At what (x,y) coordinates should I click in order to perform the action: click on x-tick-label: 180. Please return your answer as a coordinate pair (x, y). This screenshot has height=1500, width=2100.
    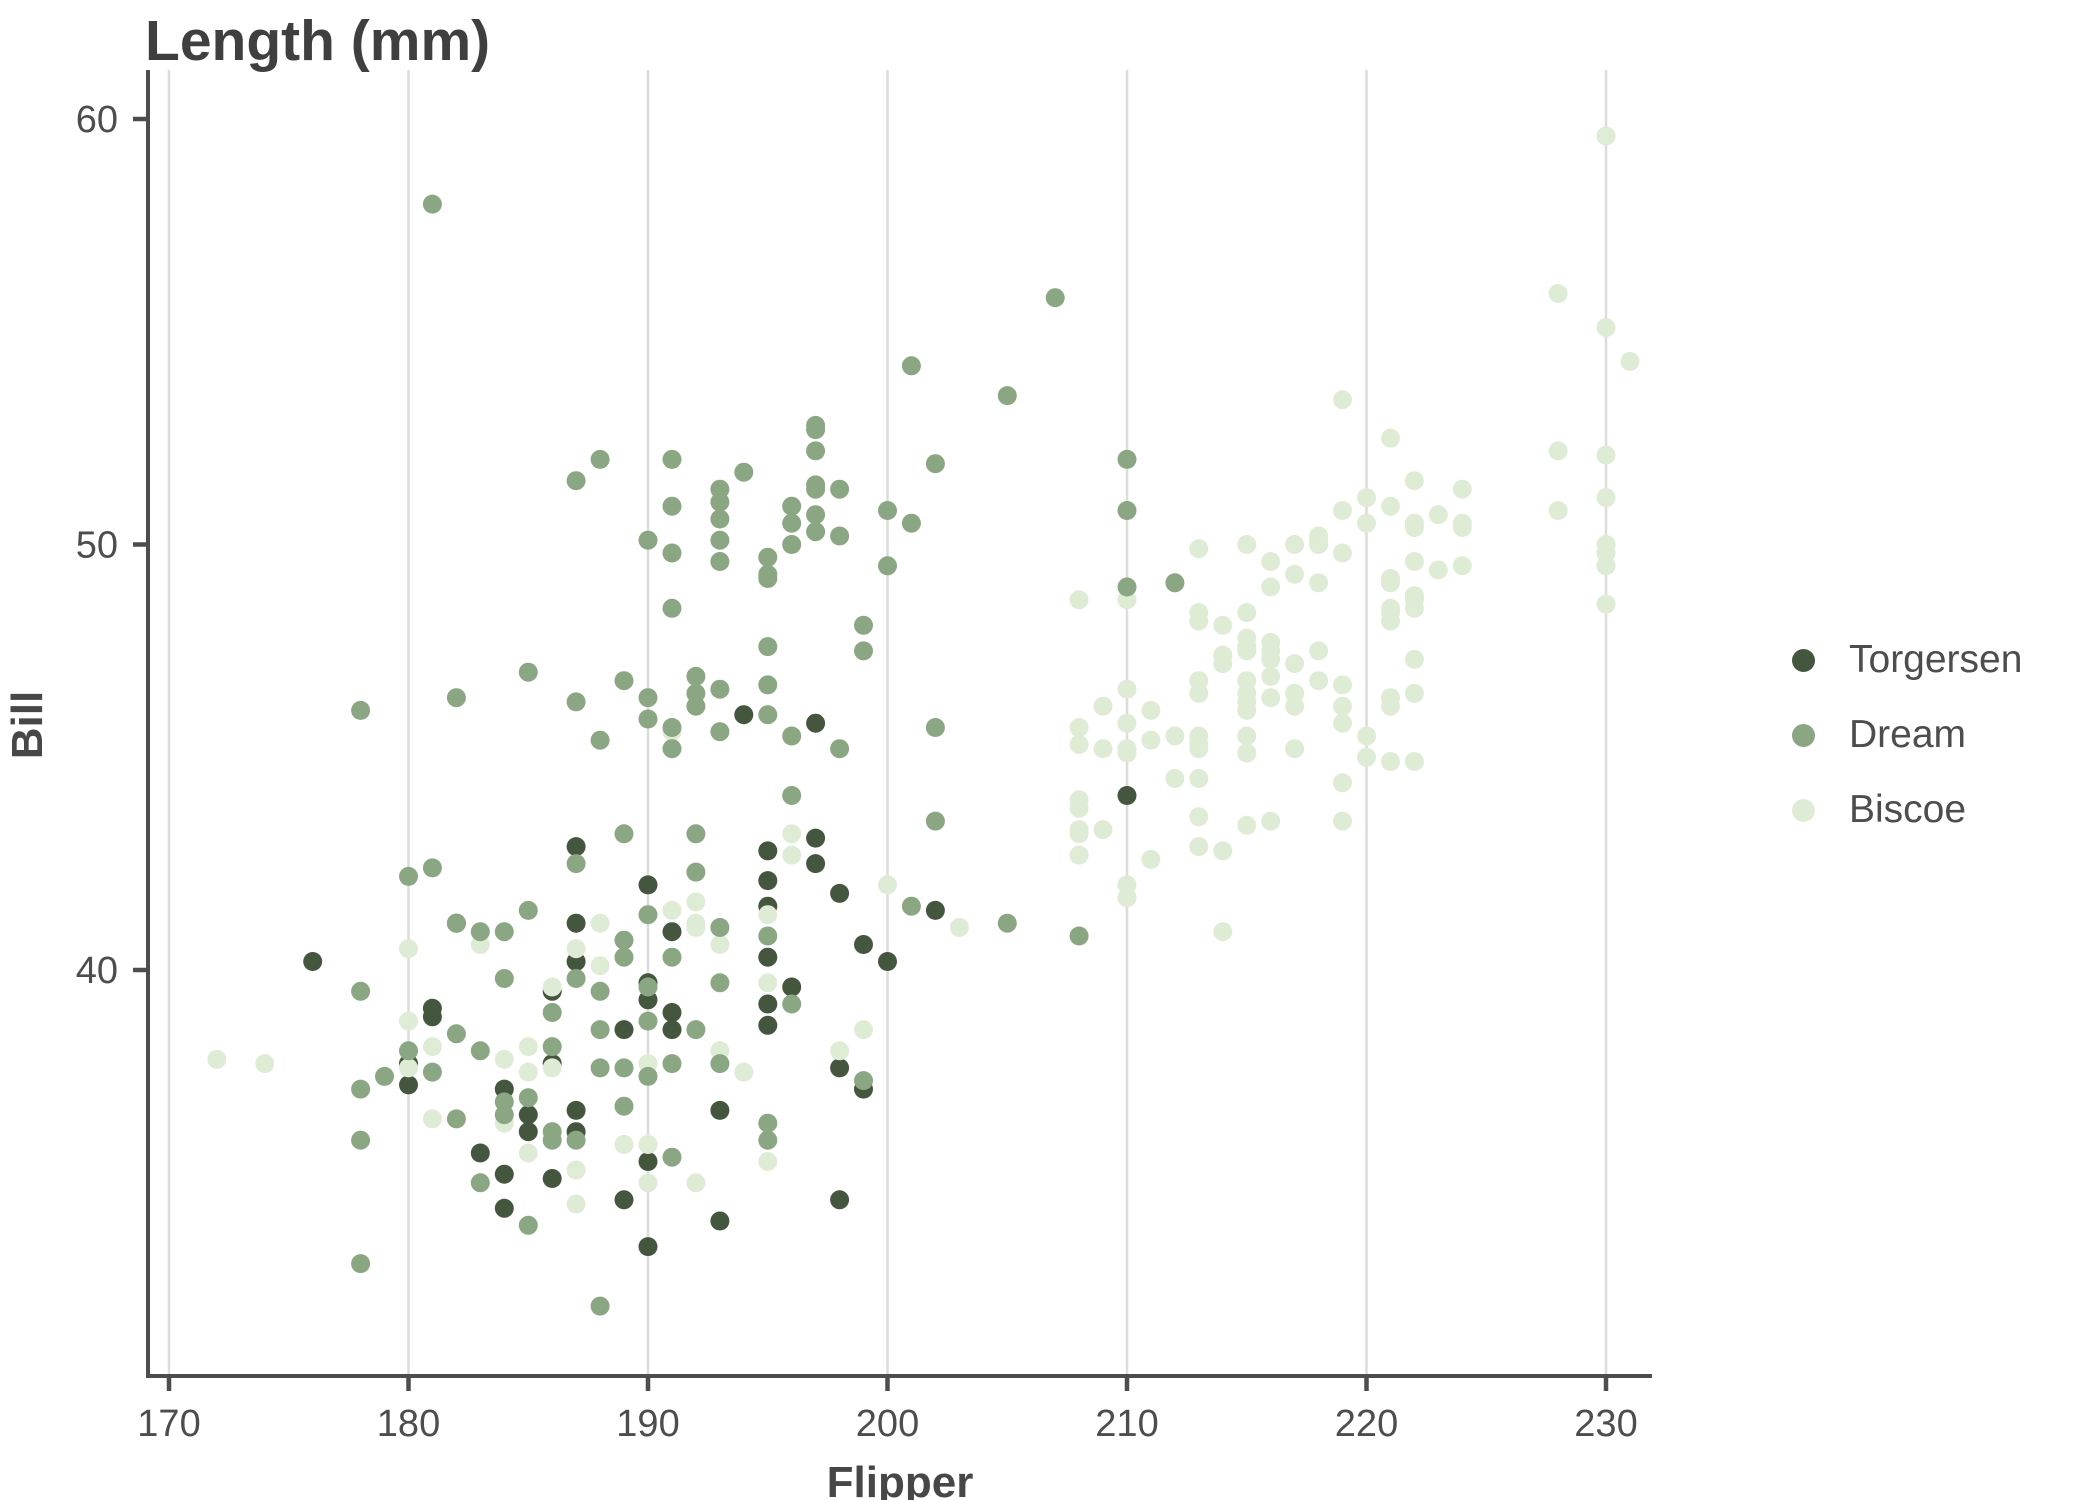
    Looking at the image, I should click on (408, 1424).